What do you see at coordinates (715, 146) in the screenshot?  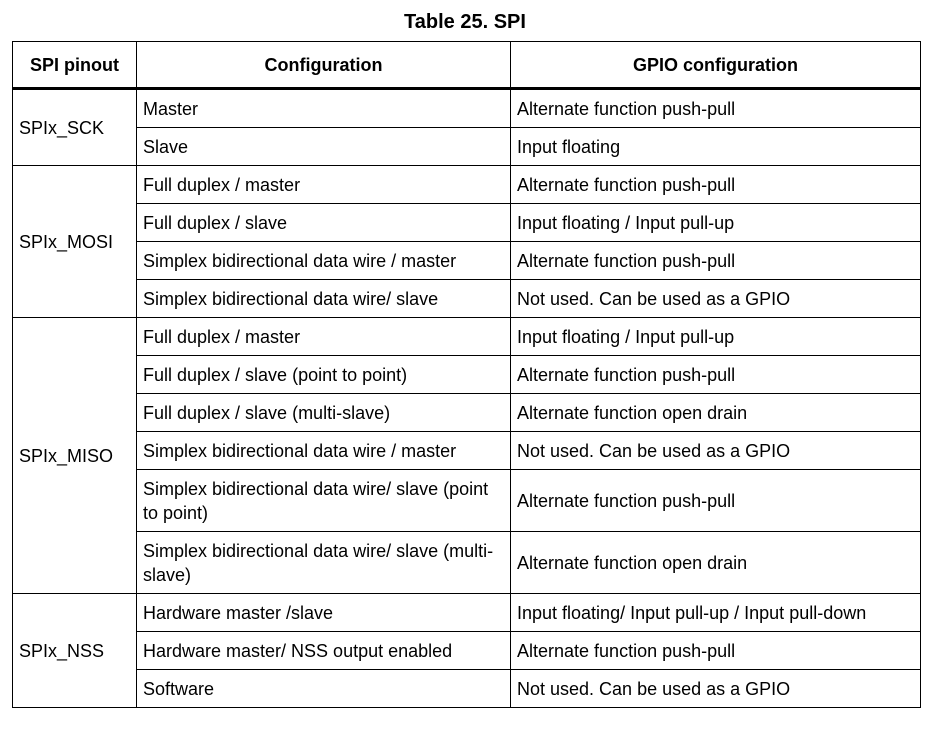 I see `gpio-cell: Input floating` at bounding box center [715, 146].